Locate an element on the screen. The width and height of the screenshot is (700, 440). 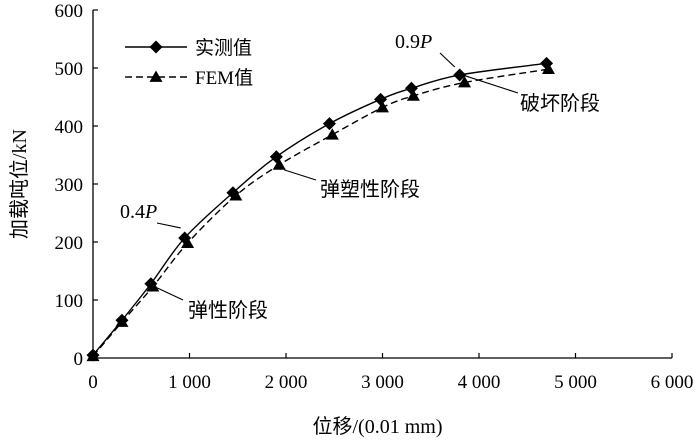
legend-label: FEM值 is located at coordinates (224, 78).